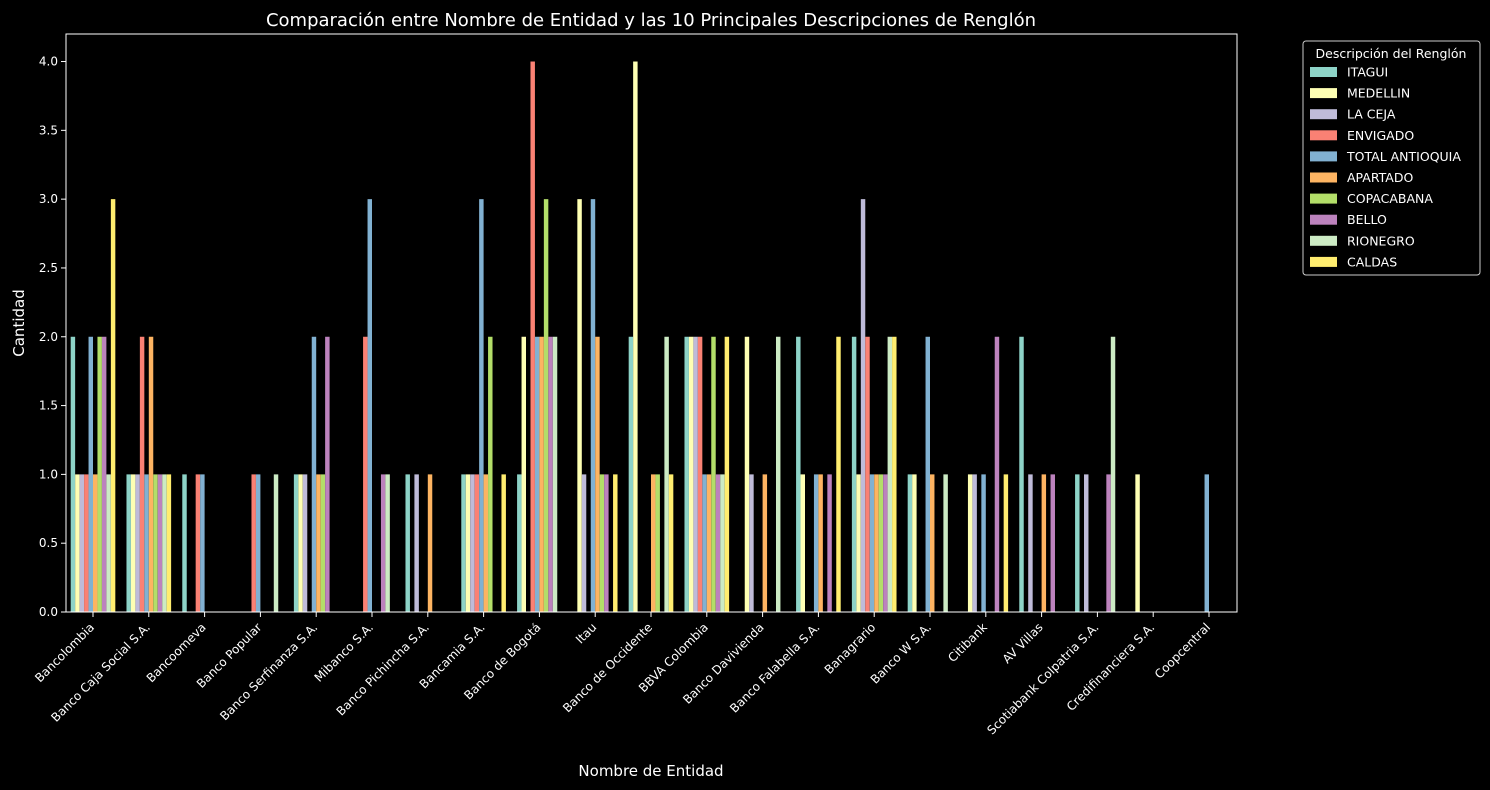 This screenshot has height=790, width=1490. Describe the element at coordinates (1367, 72) in the screenshot. I see `legend-entry: ITAGUI` at that location.